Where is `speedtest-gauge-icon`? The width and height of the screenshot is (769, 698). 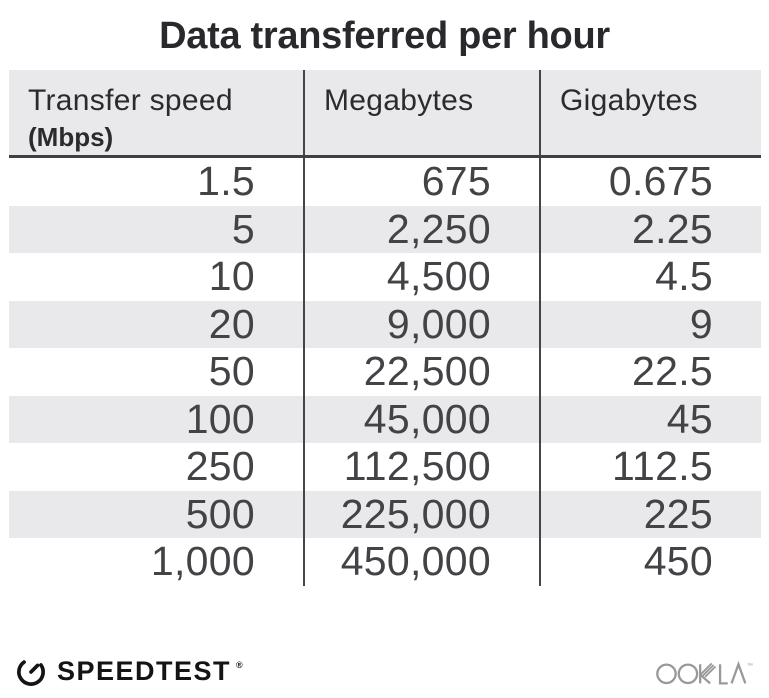 speedtest-gauge-icon is located at coordinates (31, 672).